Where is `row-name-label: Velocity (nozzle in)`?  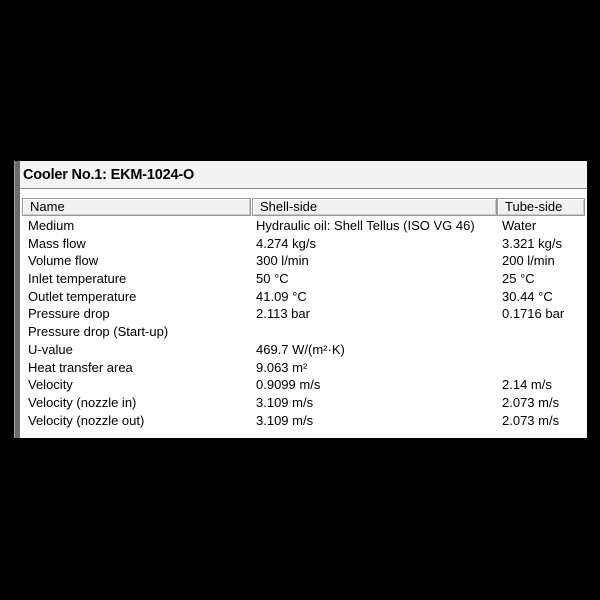 row-name-label: Velocity (nozzle in) is located at coordinates (82, 402).